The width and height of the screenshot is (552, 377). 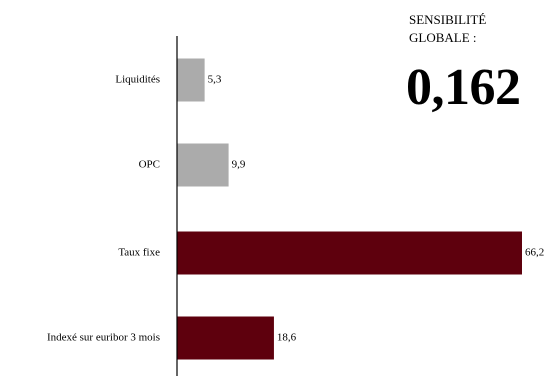 What do you see at coordinates (139, 253) in the screenshot?
I see `category-label-2: Taux fixe` at bounding box center [139, 253].